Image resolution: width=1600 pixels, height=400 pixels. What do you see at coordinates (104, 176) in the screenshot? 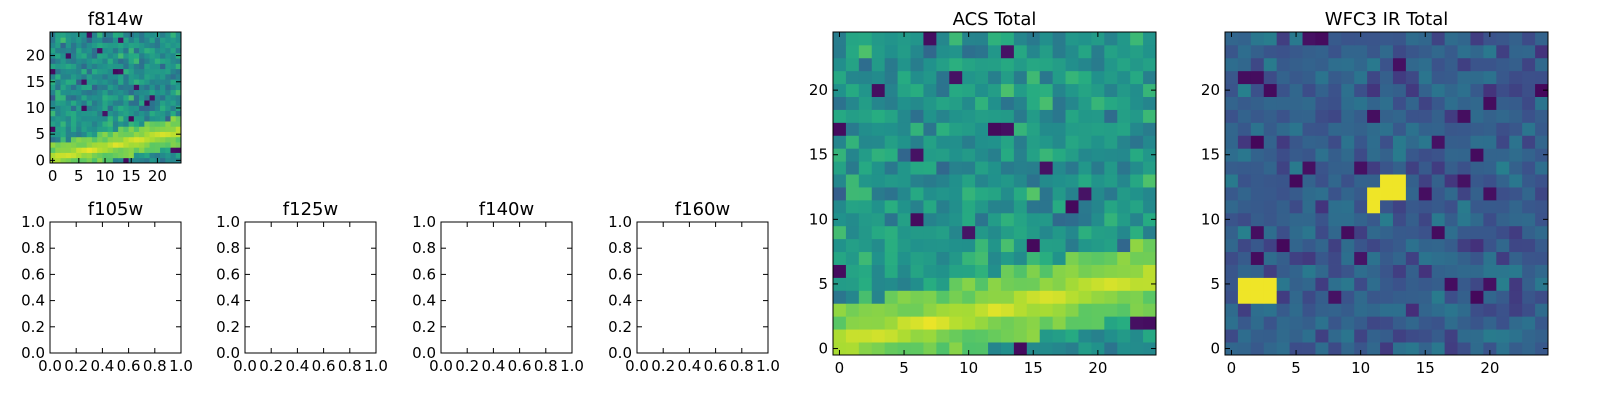
I see `x-tick-label: 10` at bounding box center [104, 176].